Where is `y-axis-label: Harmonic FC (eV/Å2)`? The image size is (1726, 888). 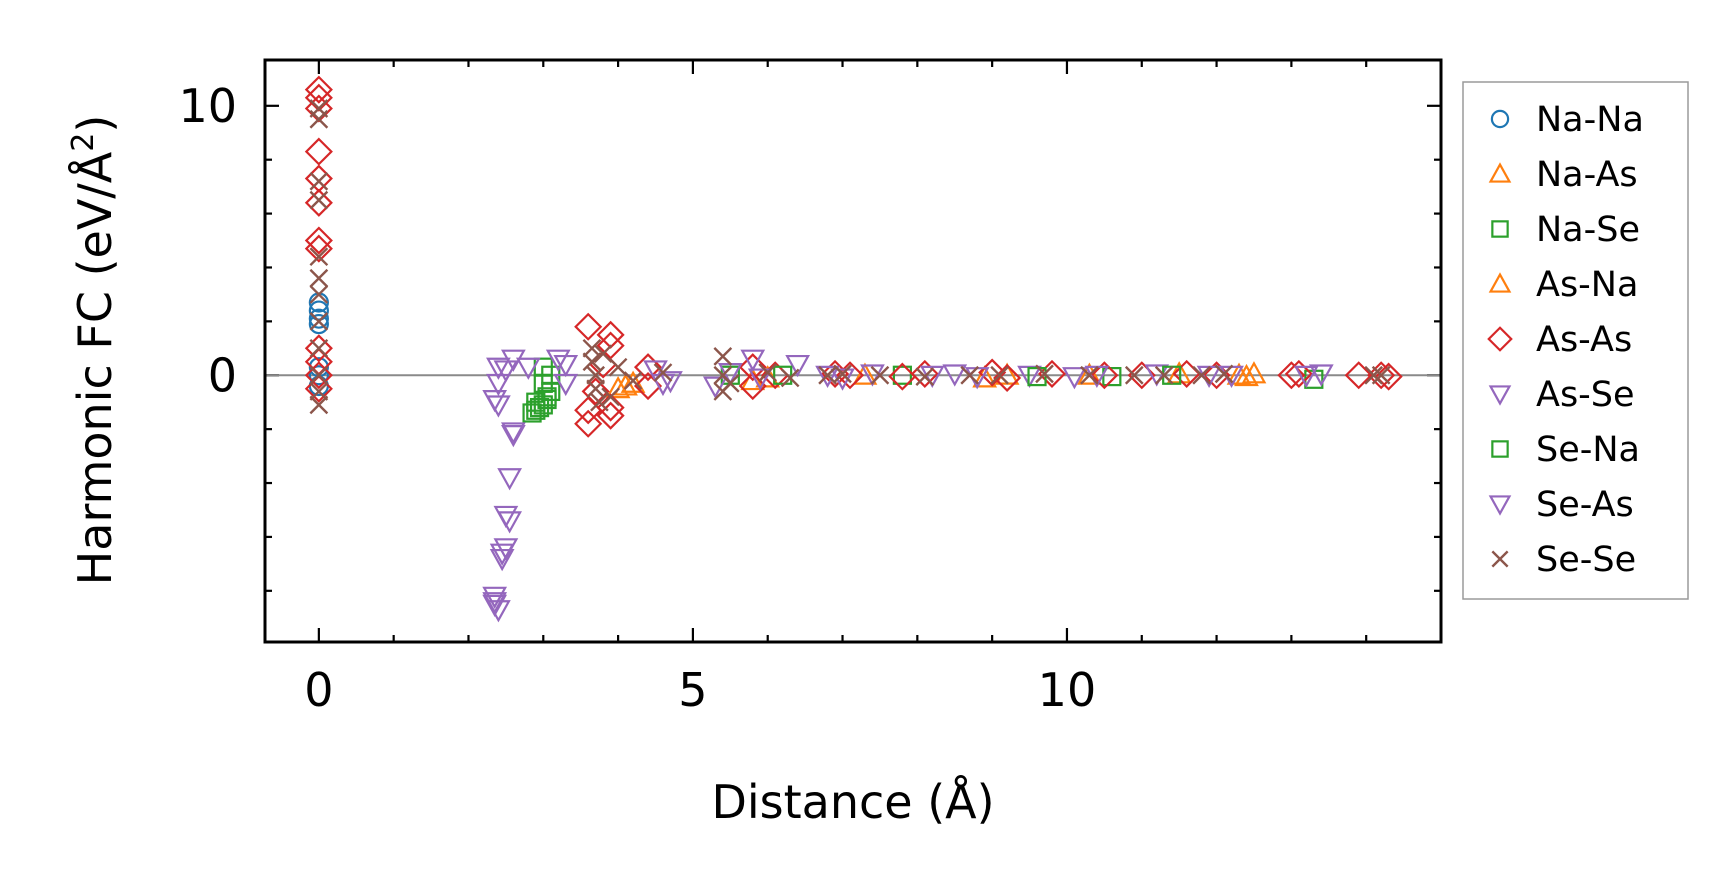
y-axis-label: Harmonic FC (eV/Å2) is located at coordinates (94, 350).